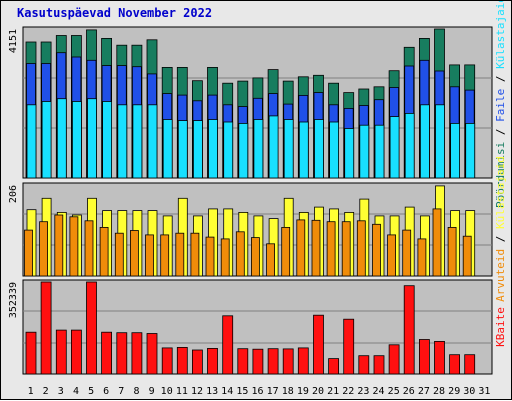  I want to click on x-tick-label: 15, so click(242, 391).